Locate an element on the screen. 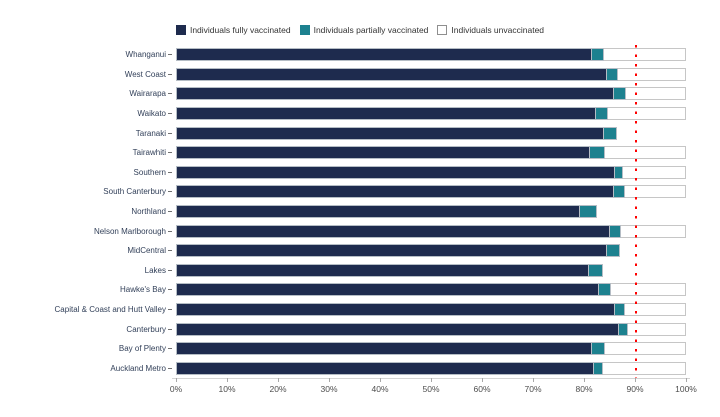  legend-item-partially: Individuals partially vaccinated is located at coordinates (364, 30).